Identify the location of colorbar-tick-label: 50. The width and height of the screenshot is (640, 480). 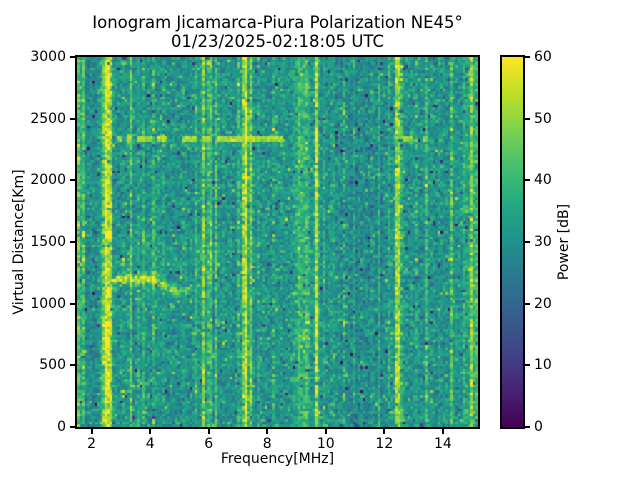
(543, 118).